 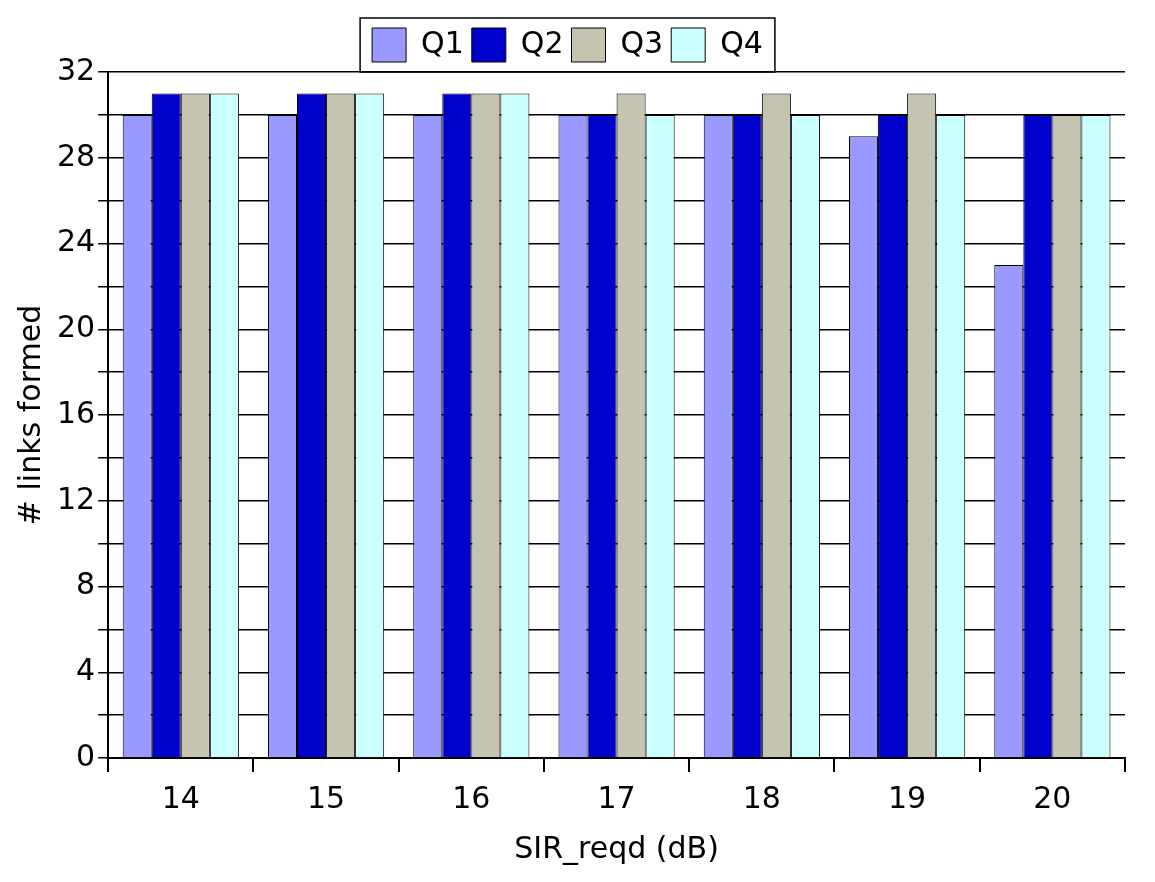 What do you see at coordinates (471, 797) in the screenshot?
I see `x-tick-label: 16` at bounding box center [471, 797].